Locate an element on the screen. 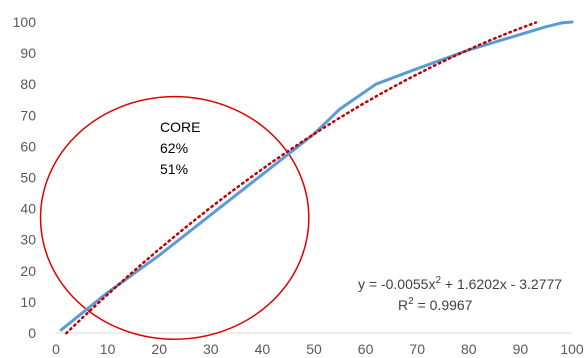 The width and height of the screenshot is (587, 358). y-tick-label: 80 is located at coordinates (28, 84).